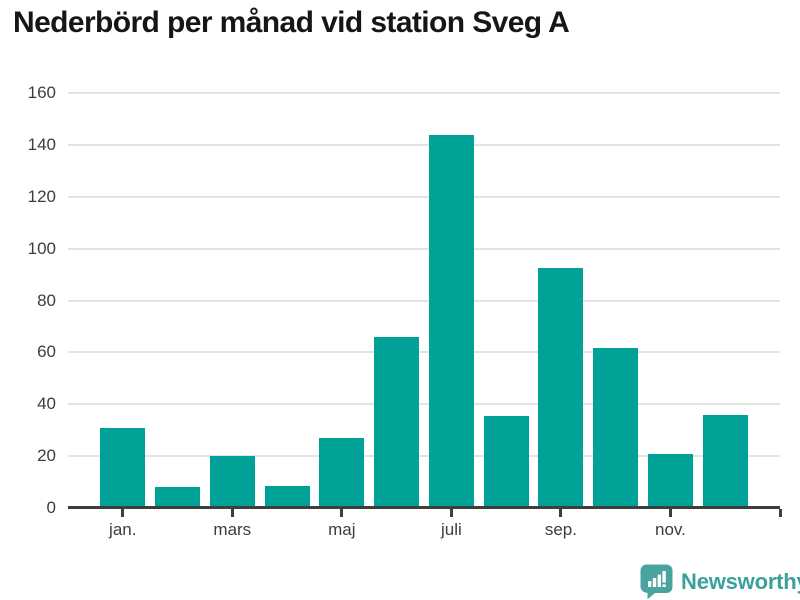  I want to click on newsworthy-logo-text: Newsworthy, so click(740, 581).